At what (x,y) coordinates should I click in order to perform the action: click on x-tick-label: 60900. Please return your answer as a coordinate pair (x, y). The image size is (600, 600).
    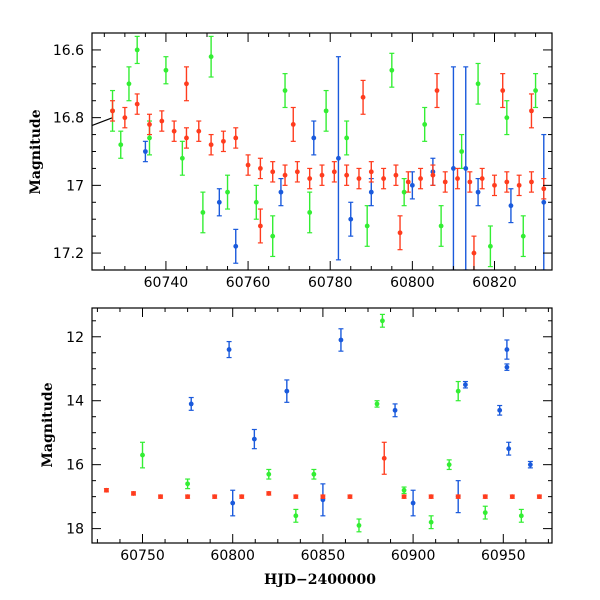
    Looking at the image, I should click on (413, 556).